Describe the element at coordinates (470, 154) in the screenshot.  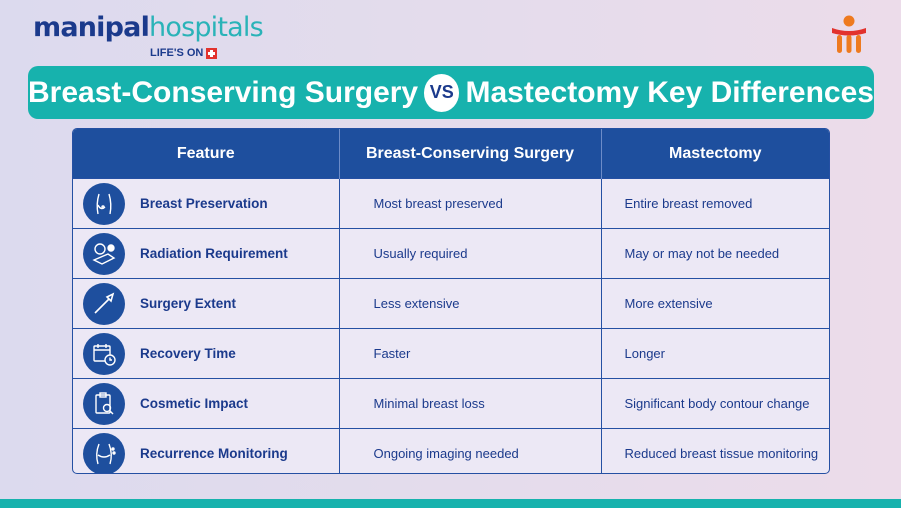
I see `header-bcs: Breast-Conserving Surgery` at that location.